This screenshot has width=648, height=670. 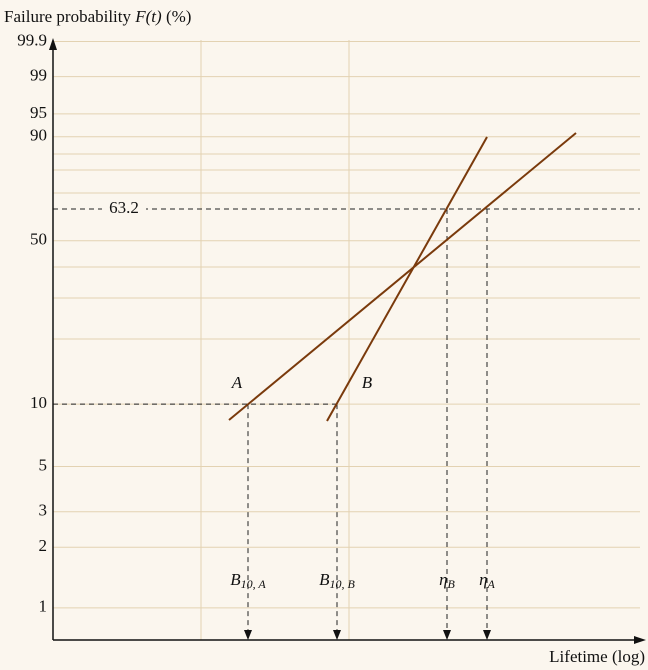 What do you see at coordinates (254, 584) in the screenshot?
I see `marker-subscript: 10, A` at bounding box center [254, 584].